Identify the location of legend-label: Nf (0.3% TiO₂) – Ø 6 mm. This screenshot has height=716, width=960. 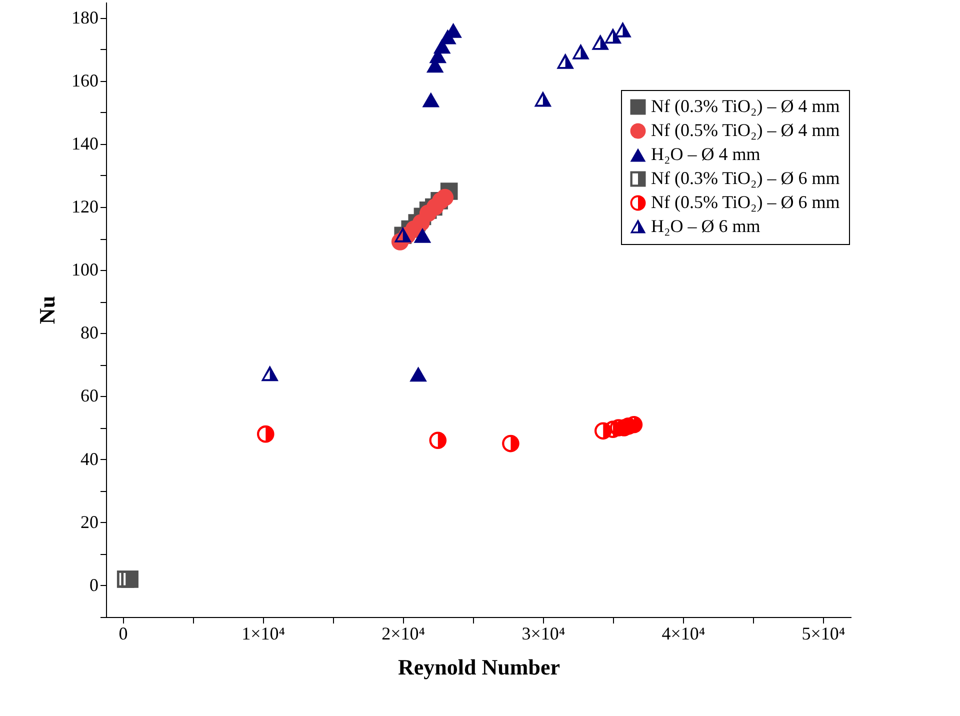
(745, 178).